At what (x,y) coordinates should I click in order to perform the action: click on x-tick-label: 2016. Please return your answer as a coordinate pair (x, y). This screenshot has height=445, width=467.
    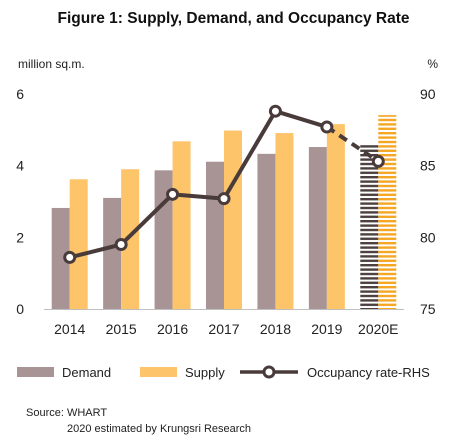
    Looking at the image, I should click on (172, 329).